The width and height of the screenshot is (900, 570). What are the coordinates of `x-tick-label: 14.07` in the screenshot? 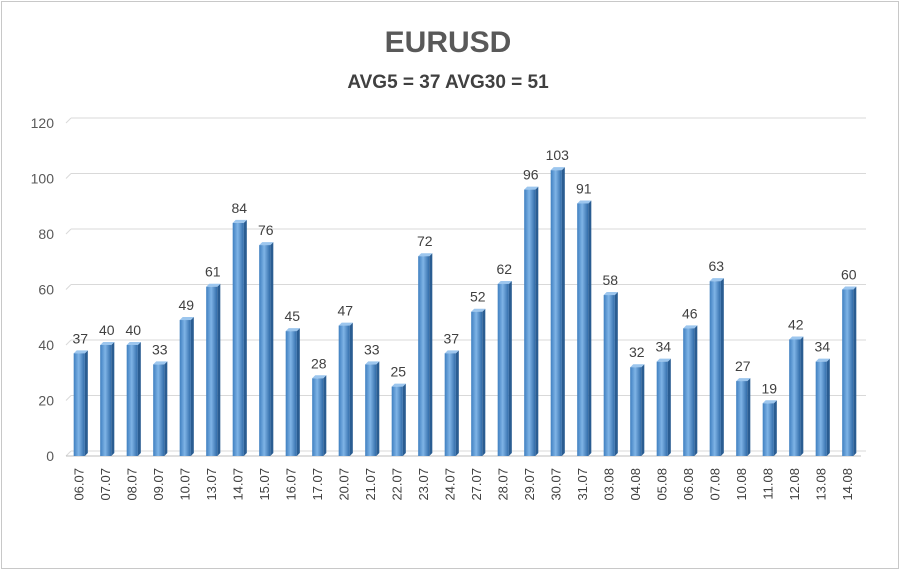 It's located at (237, 484).